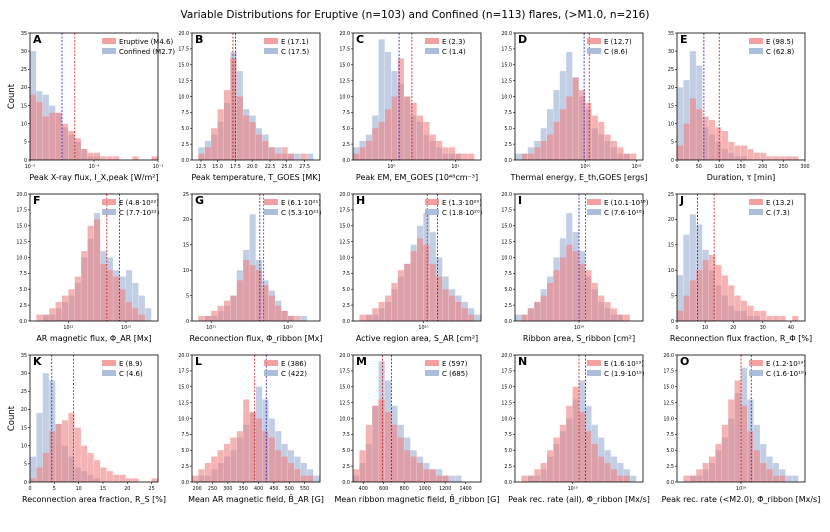 The width and height of the screenshot is (830, 532). I want to click on x-axis-label: Peak X-ray flux, I_X,peak [W/m²], so click(93, 177).